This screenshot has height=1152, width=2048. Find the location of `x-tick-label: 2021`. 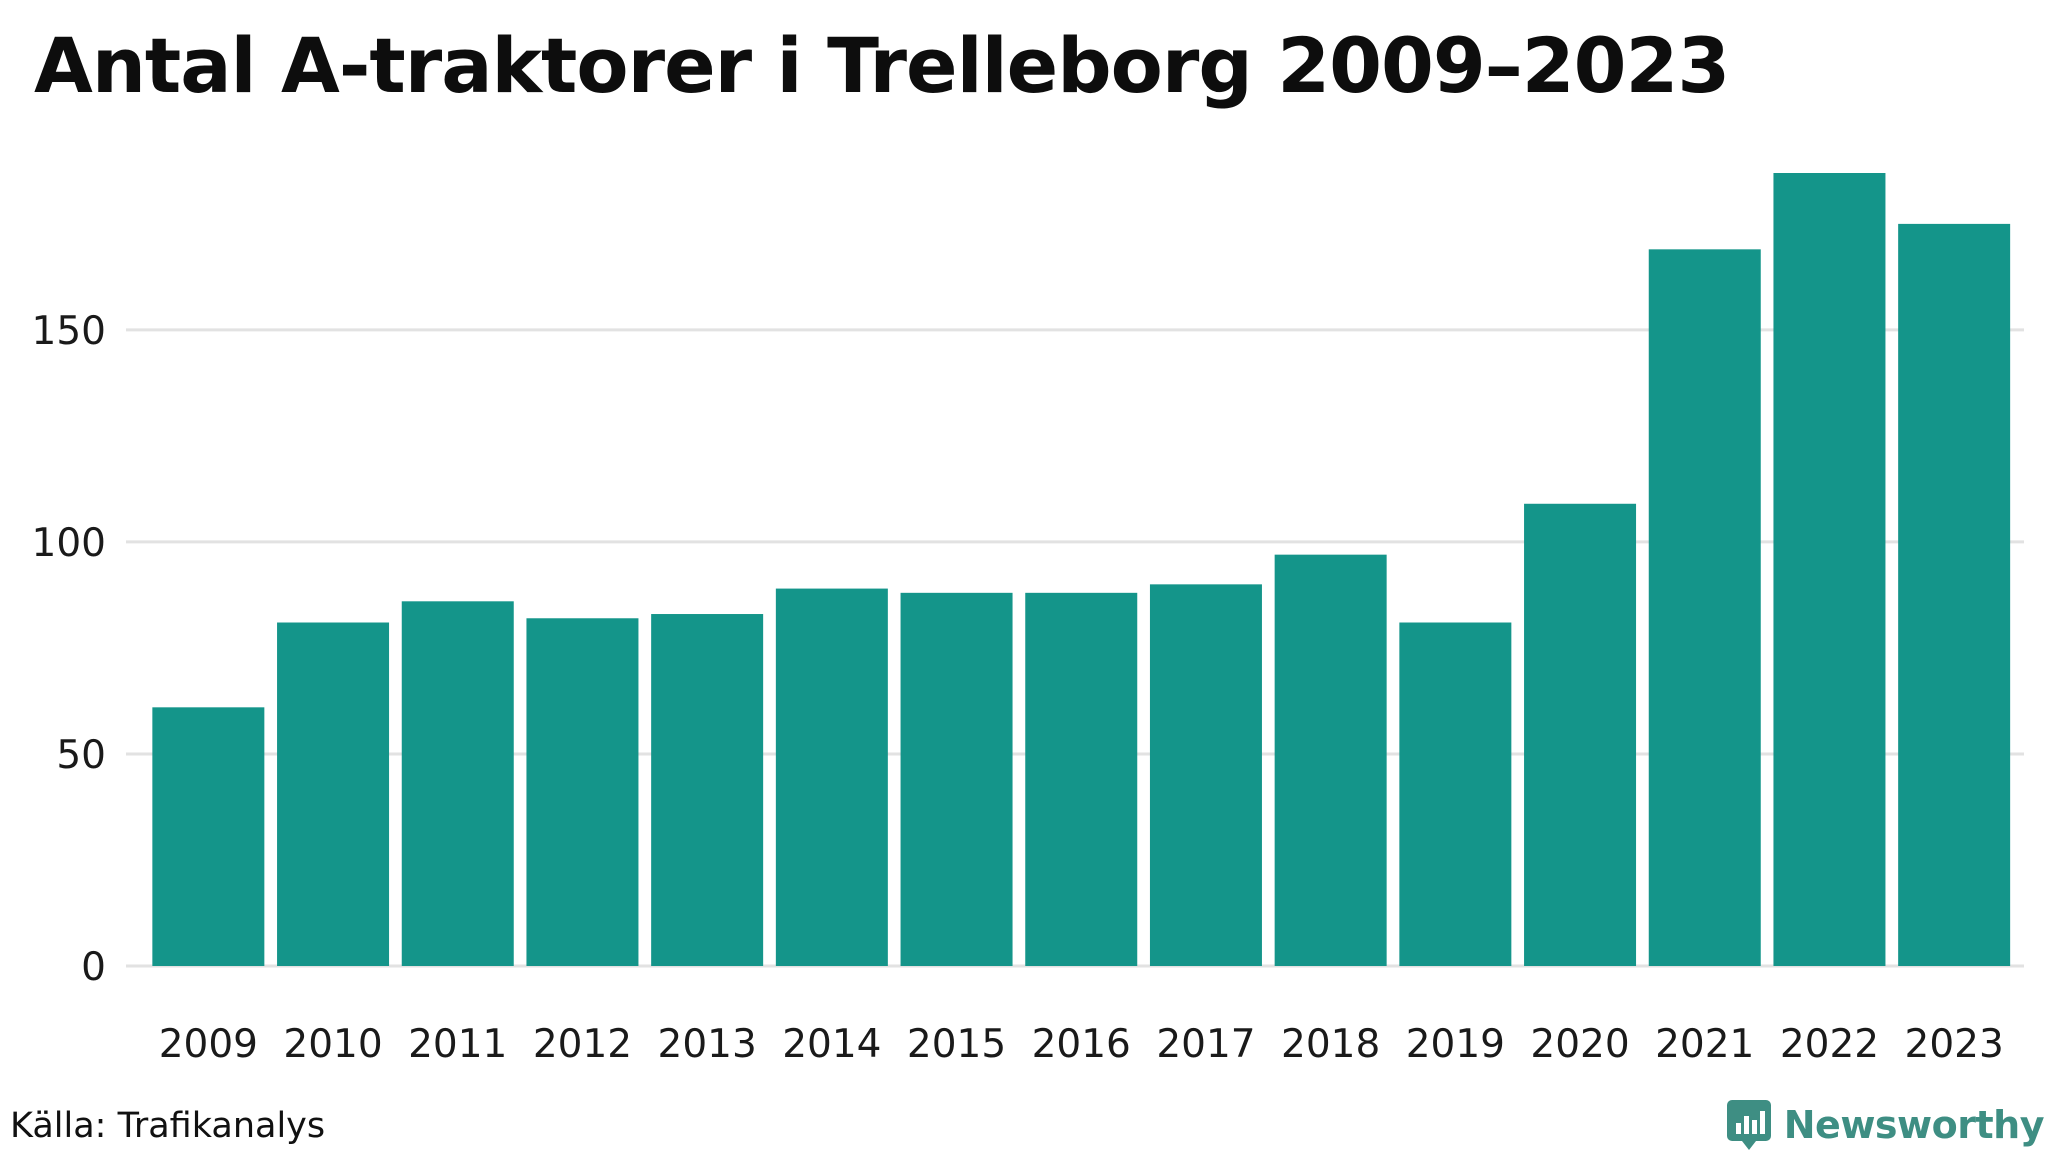

x-tick-label: 2021 is located at coordinates (1704, 1044).